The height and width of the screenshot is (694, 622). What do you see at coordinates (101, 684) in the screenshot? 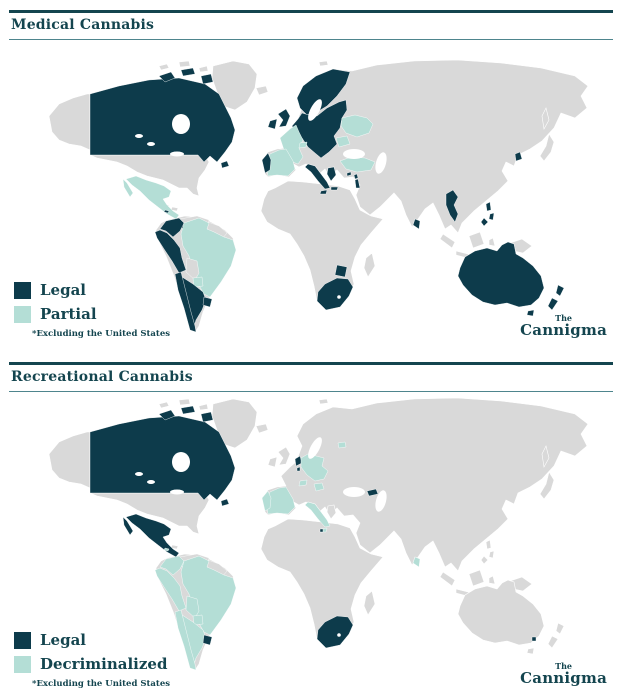
I see `recreational-footnote: *Excluding the United States` at bounding box center [101, 684].